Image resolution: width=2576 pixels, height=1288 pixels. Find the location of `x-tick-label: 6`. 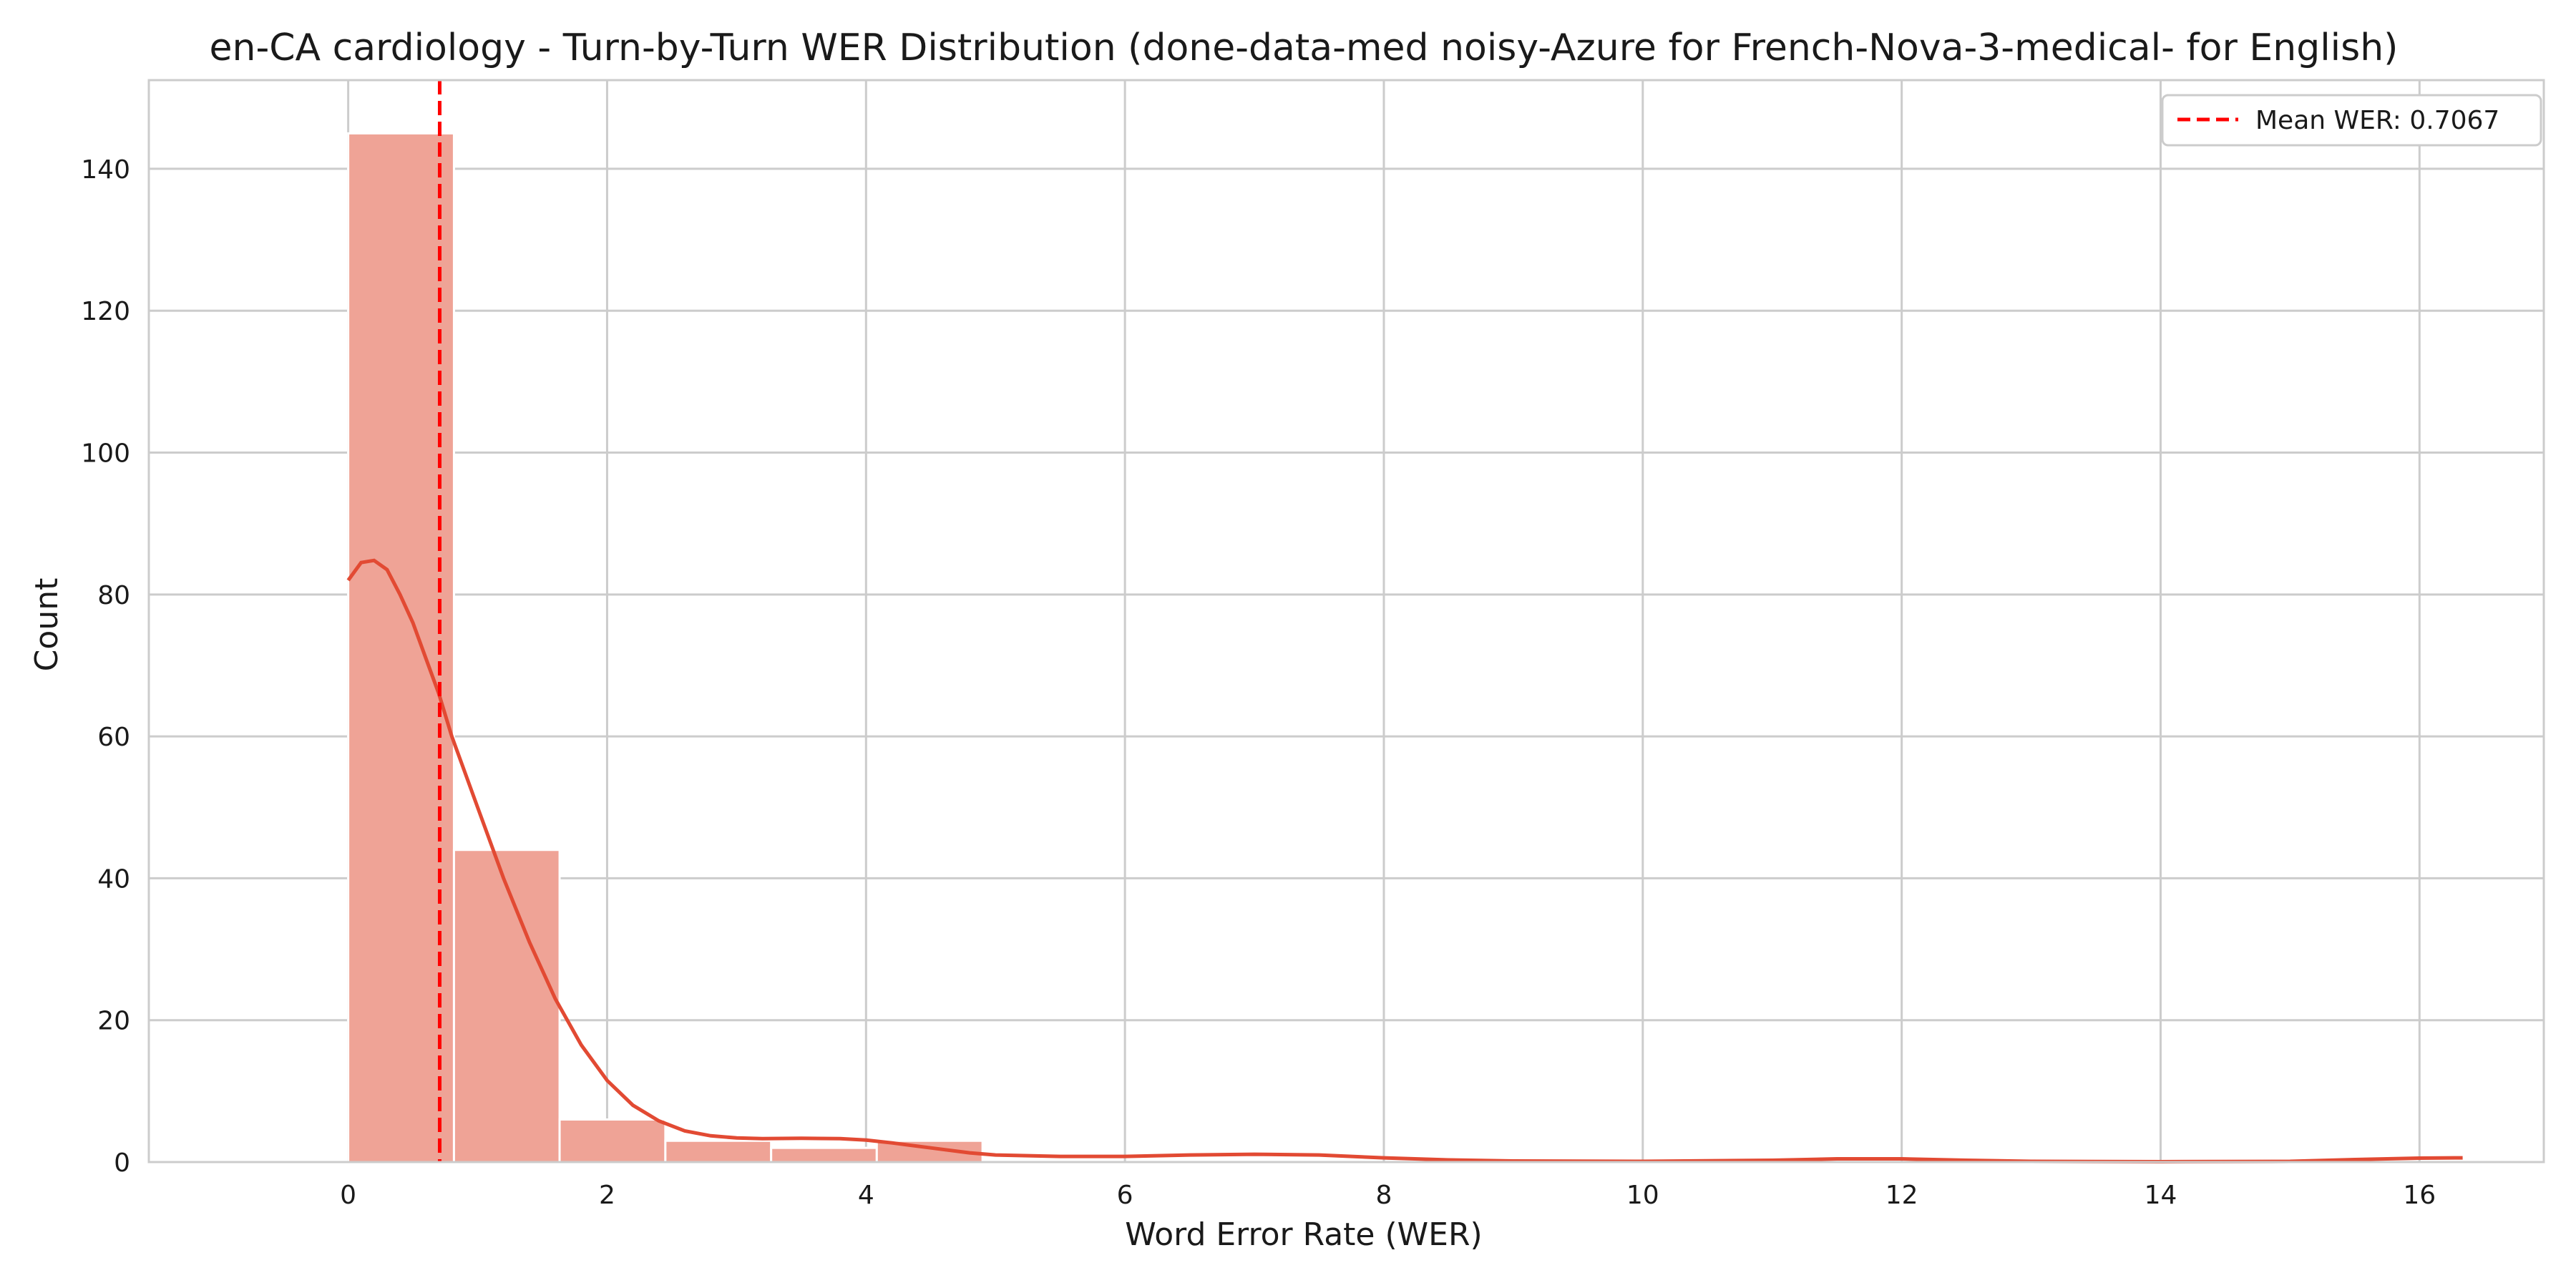

x-tick-label: 6 is located at coordinates (1125, 1195).